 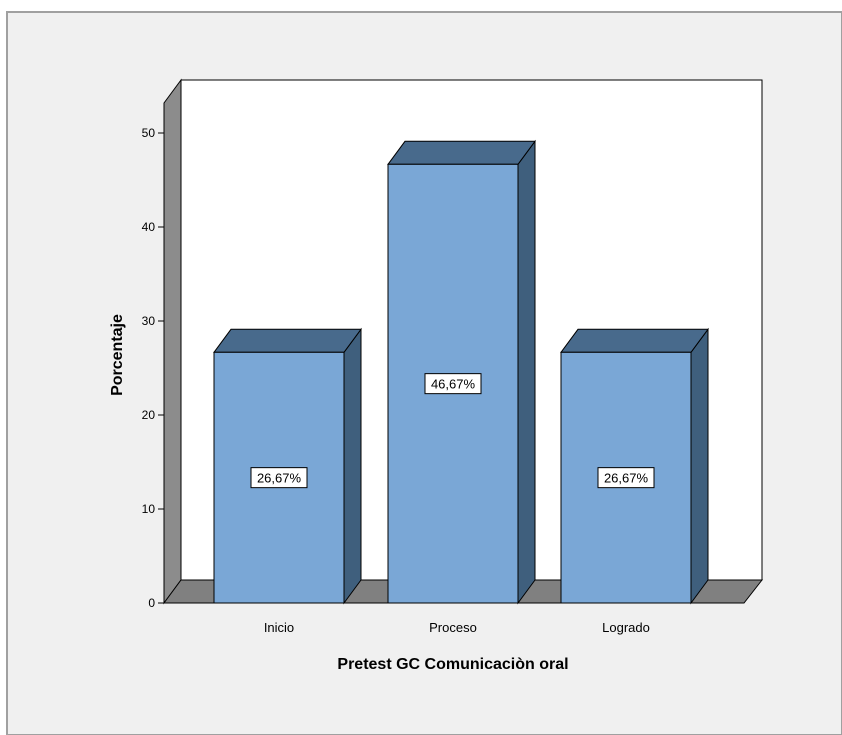 I want to click on x-tick-label: Inicio, so click(x=279, y=627).